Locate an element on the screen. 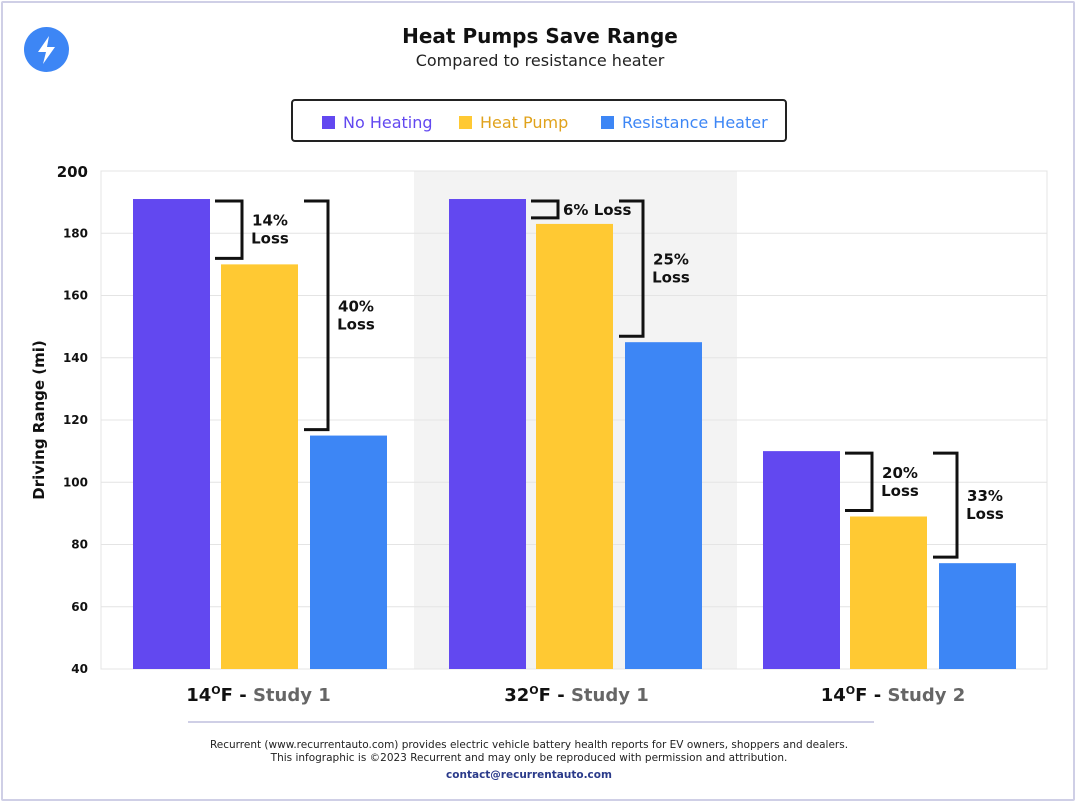  recurrent-logo is located at coordinates (46, 49).